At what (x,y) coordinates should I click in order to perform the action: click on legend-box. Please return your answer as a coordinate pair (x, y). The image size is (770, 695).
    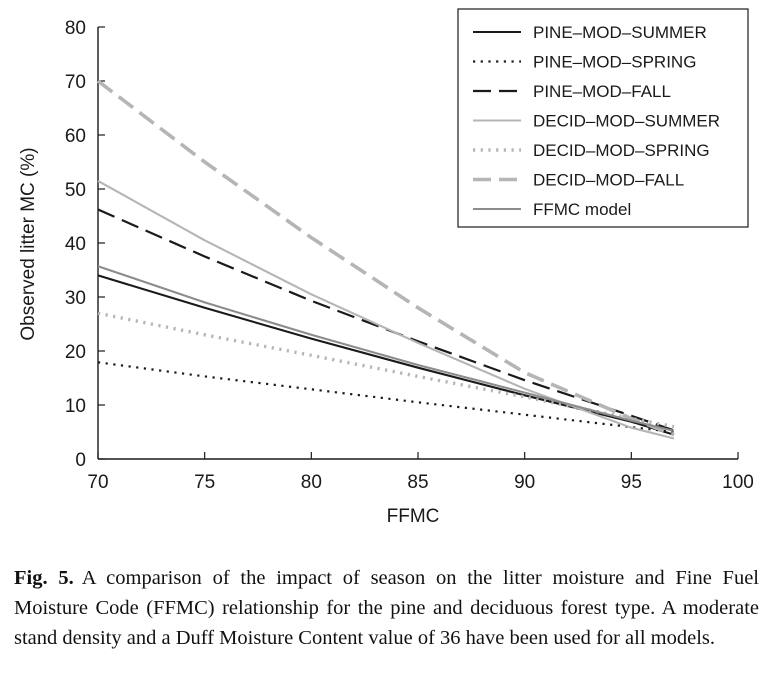
    Looking at the image, I should click on (603, 118).